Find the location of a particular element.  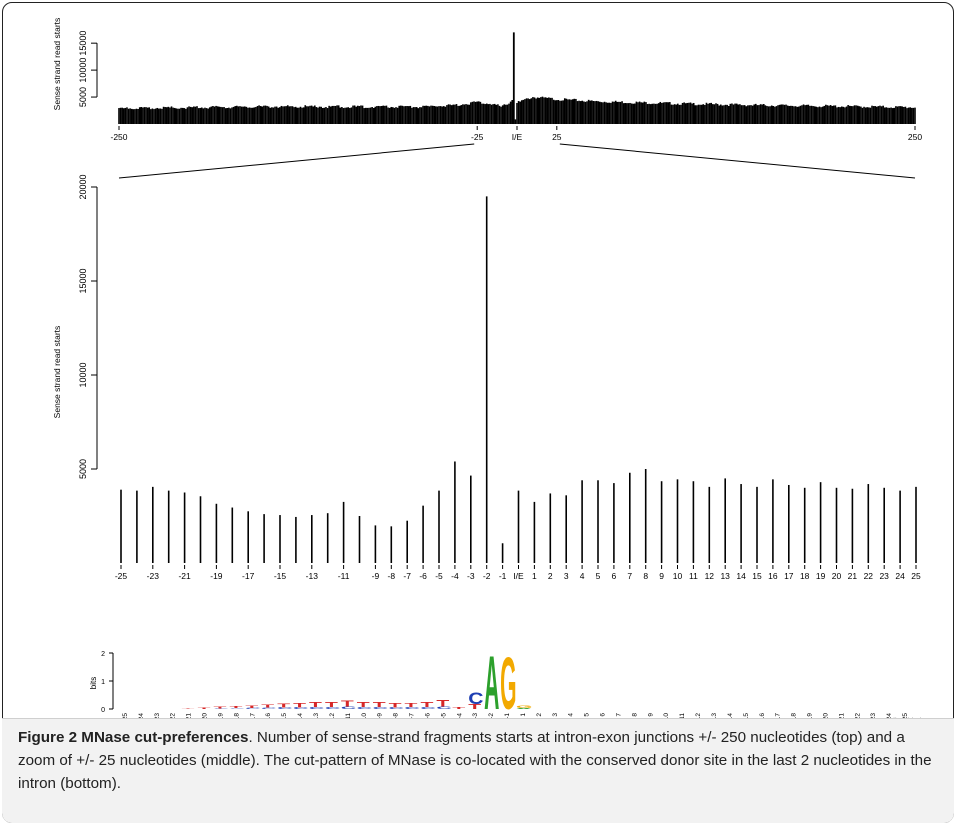

mid-x-tick-label: -11 is located at coordinates (344, 576).